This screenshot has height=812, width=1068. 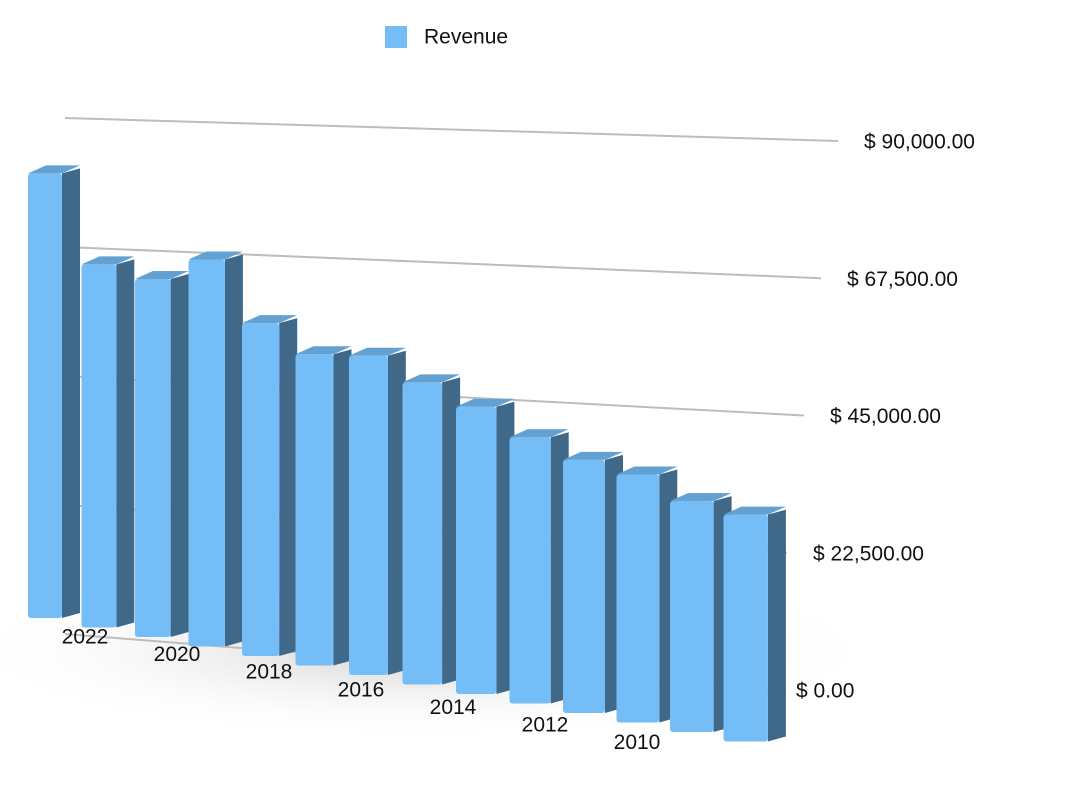 I want to click on y-tick-label: $ 45,000.00, so click(x=885, y=416).